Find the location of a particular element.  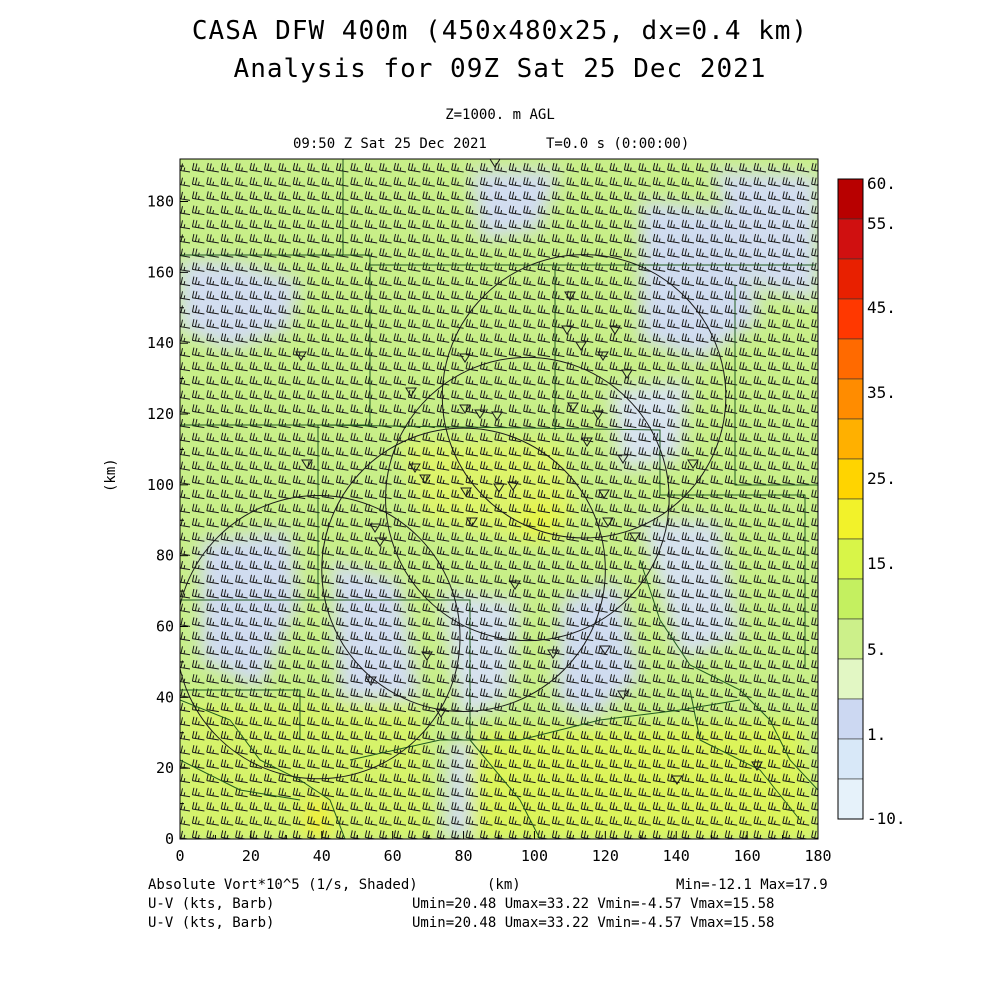

y-tick-label: 100 is located at coordinates (160, 485).